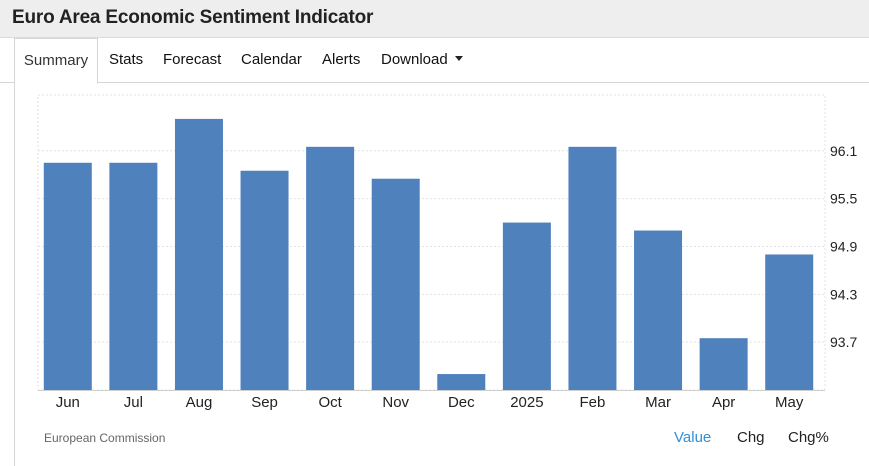 This screenshot has height=466, width=869. What do you see at coordinates (808, 437) in the screenshot?
I see `toggle-chg-pct: Chg%` at bounding box center [808, 437].